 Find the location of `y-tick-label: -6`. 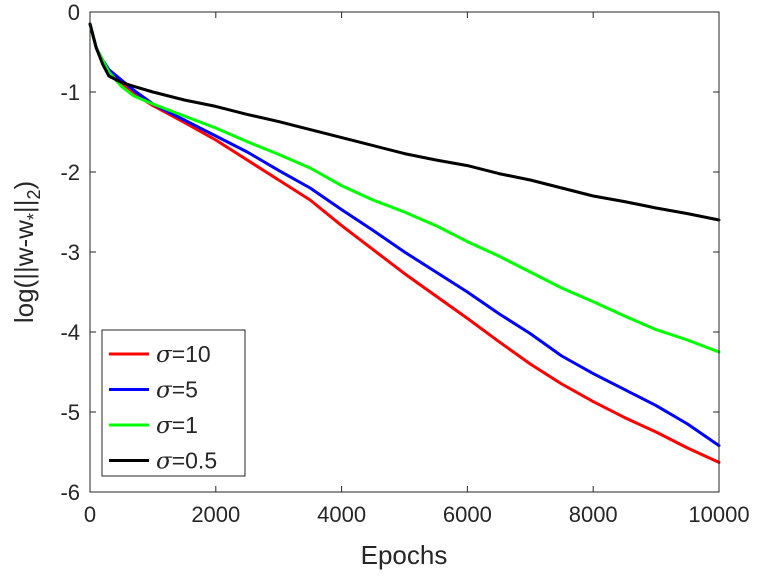

y-tick-label: -6 is located at coordinates (70, 492).